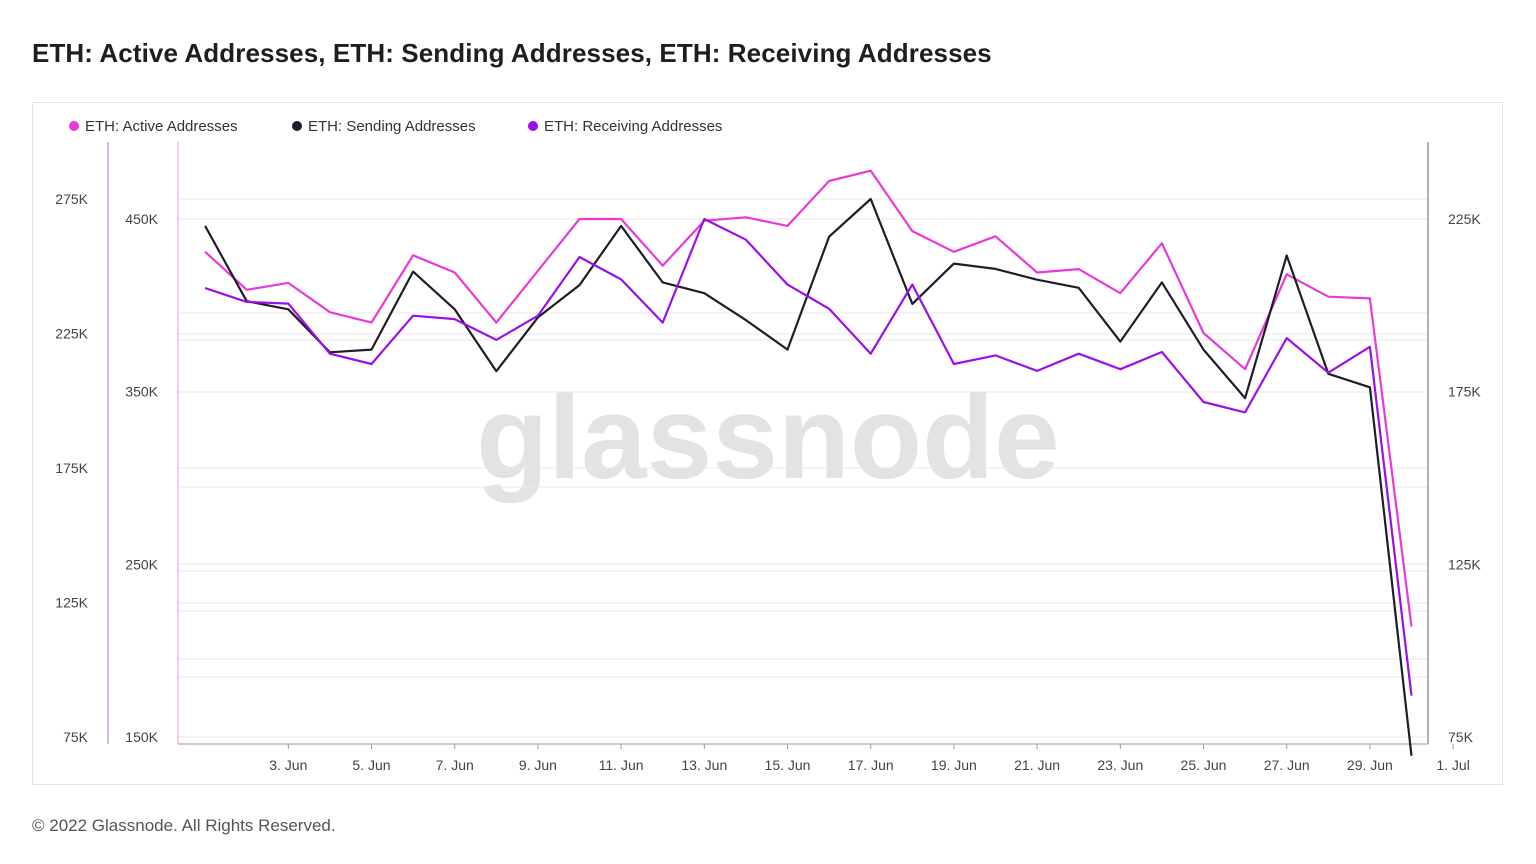 This screenshot has height=864, width=1536. I want to click on x-tick-label: 25. Jun, so click(1204, 765).